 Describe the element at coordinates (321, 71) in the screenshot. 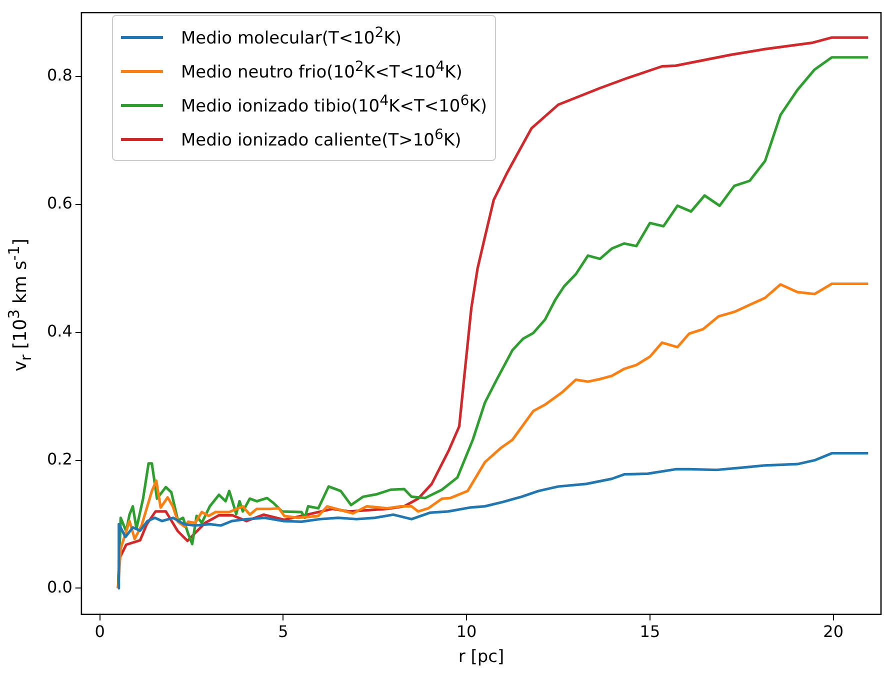

I see `legend-label: Medio neutro frio(10$^{2}$K<T<10$^{4}$K)` at that location.